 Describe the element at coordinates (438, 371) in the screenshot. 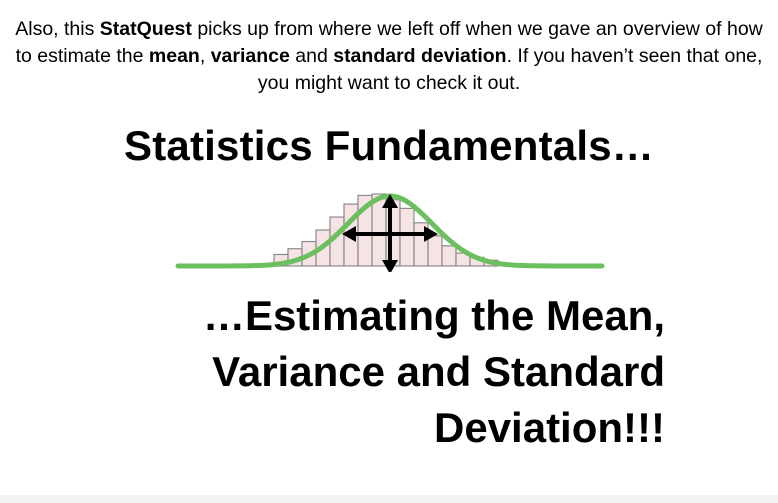

I see `title-bottom-line-2: Variance and Standard` at that location.